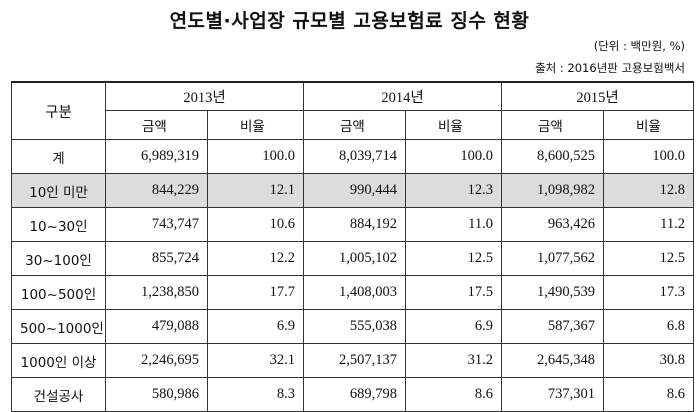  What do you see at coordinates (156, 190) in the screenshot?
I see `cell-amount: 844,229` at bounding box center [156, 190].